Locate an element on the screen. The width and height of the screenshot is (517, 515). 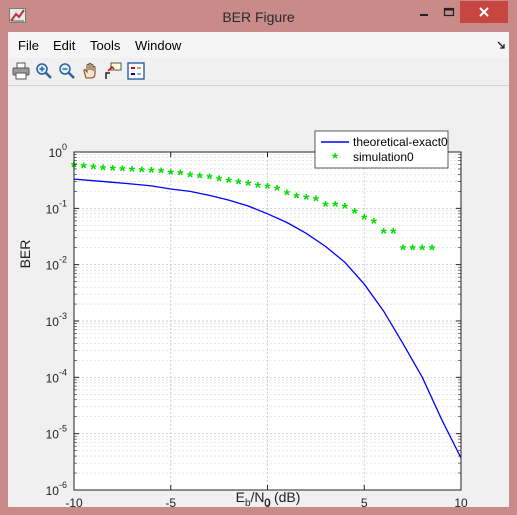
menu-tools: Tools is located at coordinates (105, 45).